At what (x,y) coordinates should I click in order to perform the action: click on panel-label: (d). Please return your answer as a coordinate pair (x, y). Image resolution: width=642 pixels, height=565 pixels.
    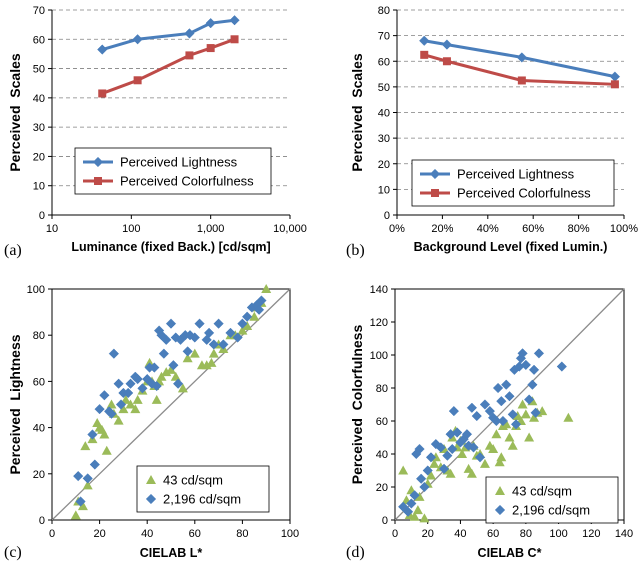
    Looking at the image, I should click on (355, 552).